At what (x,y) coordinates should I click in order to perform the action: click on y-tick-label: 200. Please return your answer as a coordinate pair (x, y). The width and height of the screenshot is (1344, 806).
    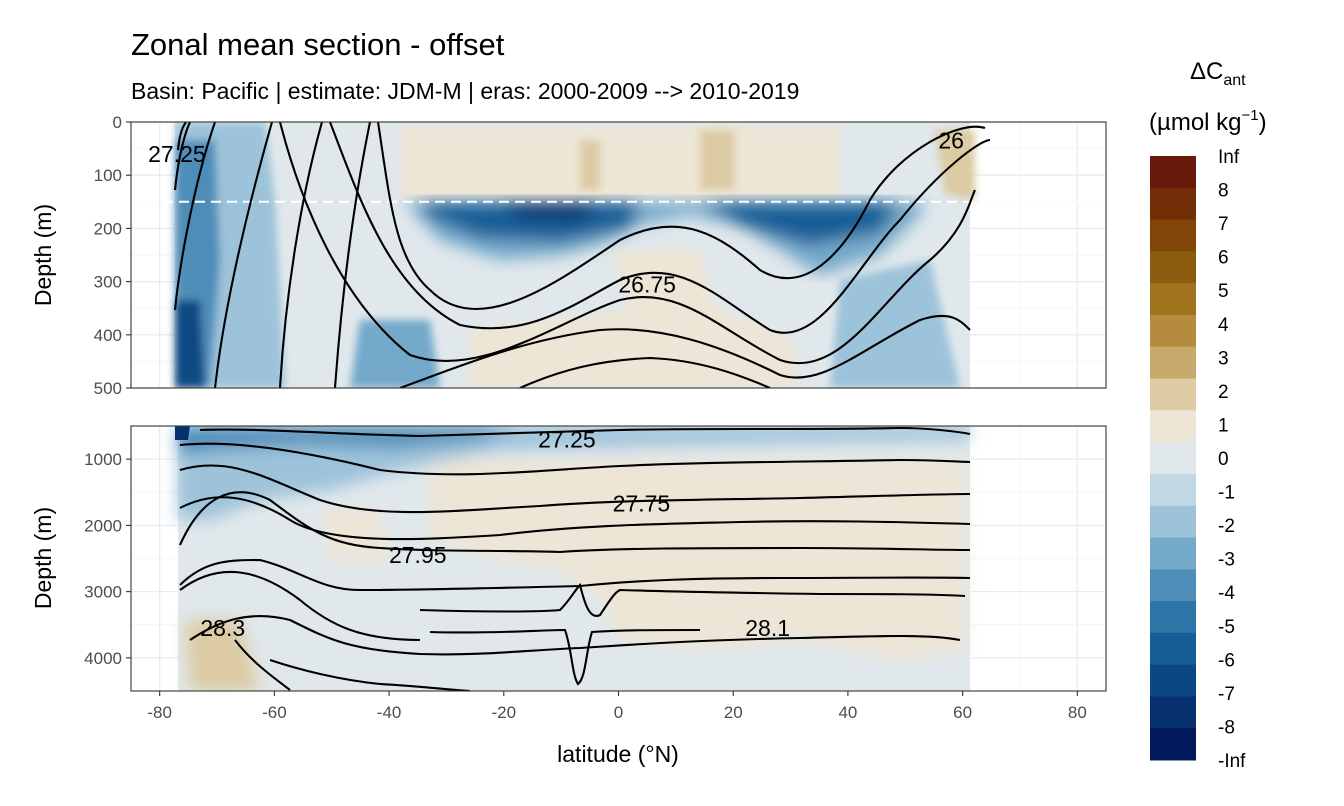
    Looking at the image, I should click on (108, 228).